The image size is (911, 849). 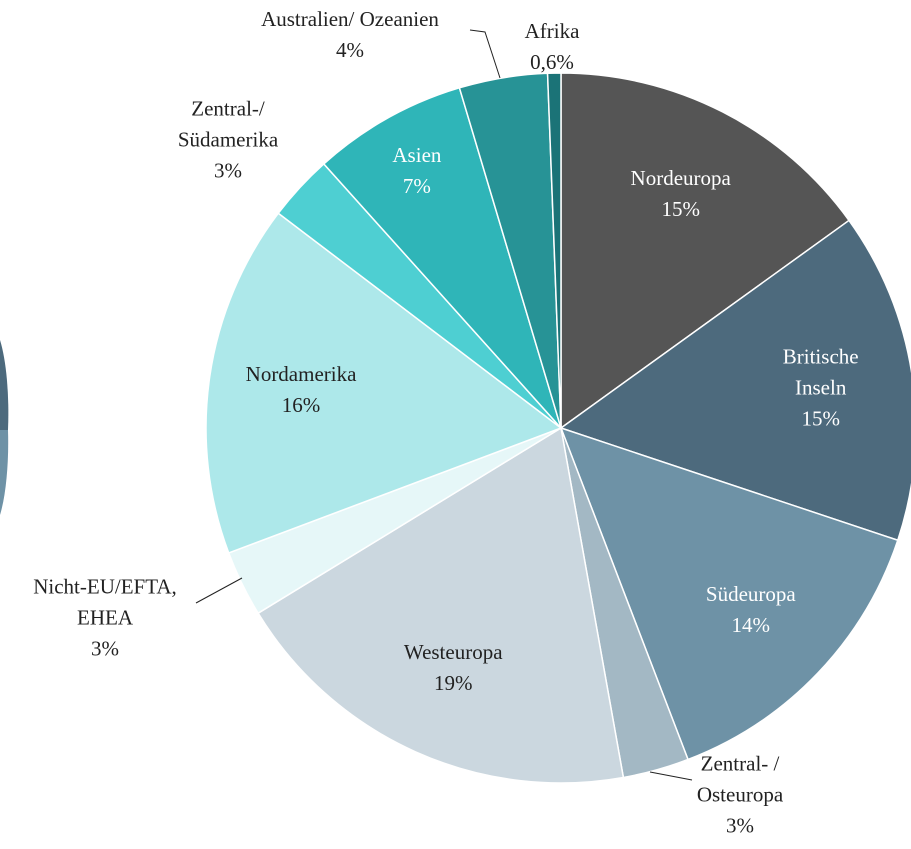 What do you see at coordinates (416, 171) in the screenshot?
I see `slice-label: Asien 7%` at bounding box center [416, 171].